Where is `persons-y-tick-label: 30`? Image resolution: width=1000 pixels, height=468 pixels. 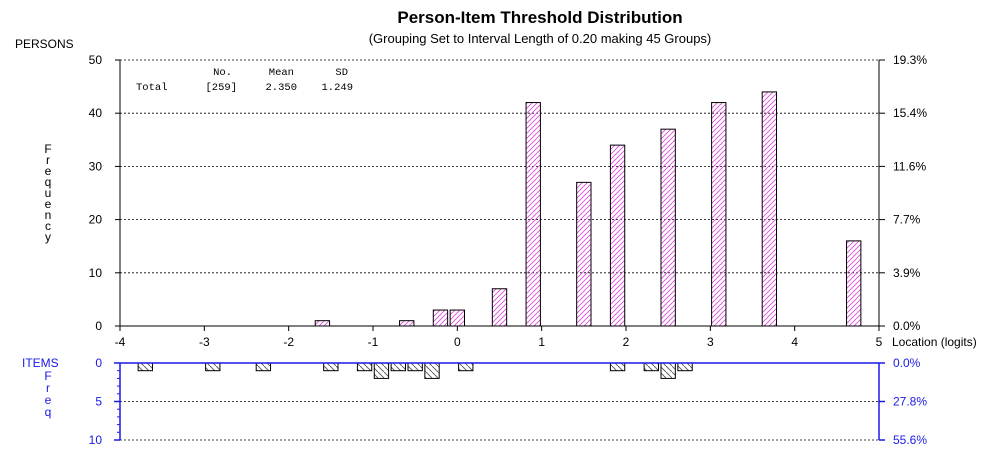
persons-y-tick-label: 30 is located at coordinates (96, 166).